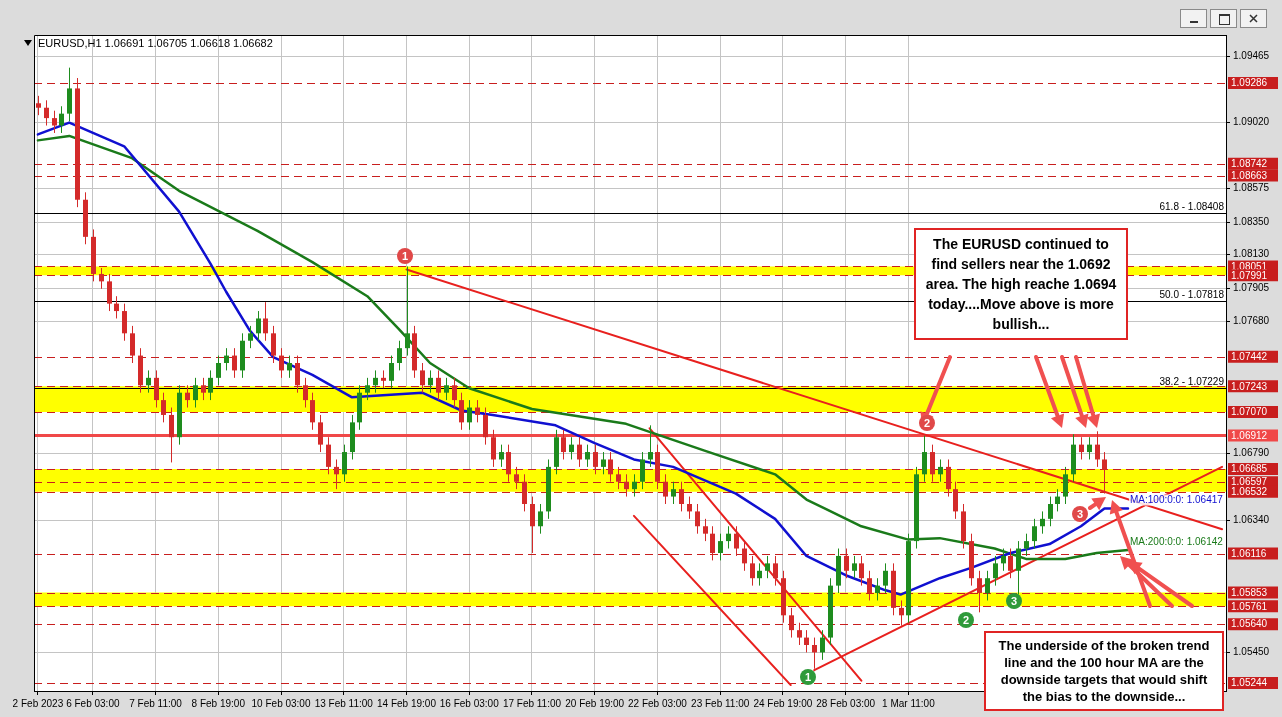 The width and height of the screenshot is (1282, 717). What do you see at coordinates (1251, 221) in the screenshot?
I see `y-tick-label: 1.08350` at bounding box center [1251, 221].